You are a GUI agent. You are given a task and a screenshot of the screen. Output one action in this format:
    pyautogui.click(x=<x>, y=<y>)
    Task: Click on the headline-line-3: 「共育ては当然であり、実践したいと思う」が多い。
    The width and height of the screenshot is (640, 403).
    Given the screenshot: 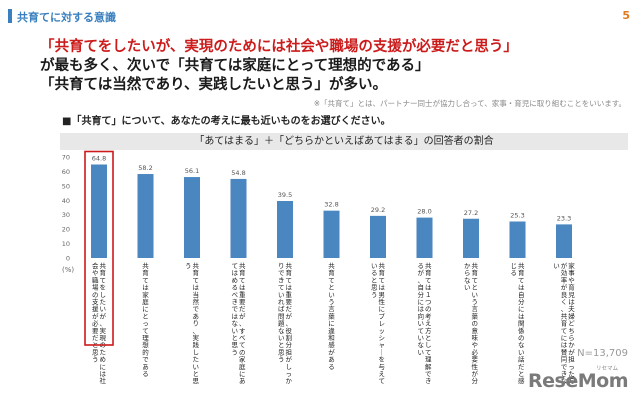 What is the action you would take?
    pyautogui.click(x=213, y=85)
    